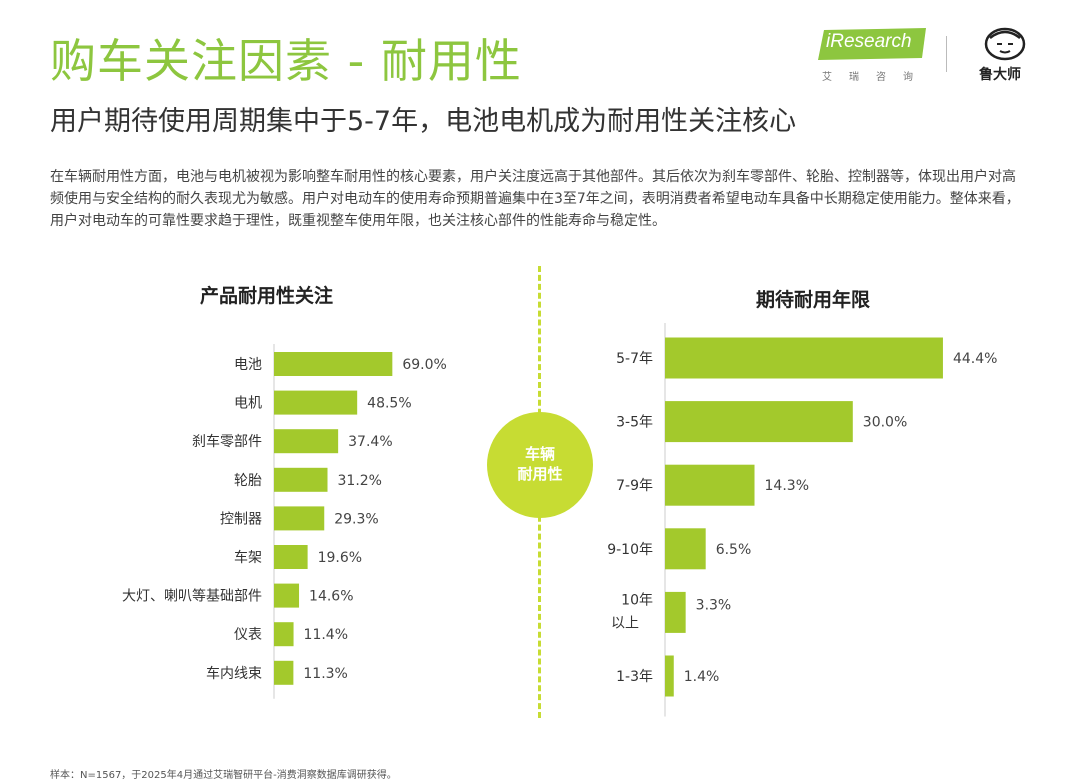 This screenshot has width=1080, height=783. I want to click on left-chart-title: 产品耐用性关注, so click(267, 296).